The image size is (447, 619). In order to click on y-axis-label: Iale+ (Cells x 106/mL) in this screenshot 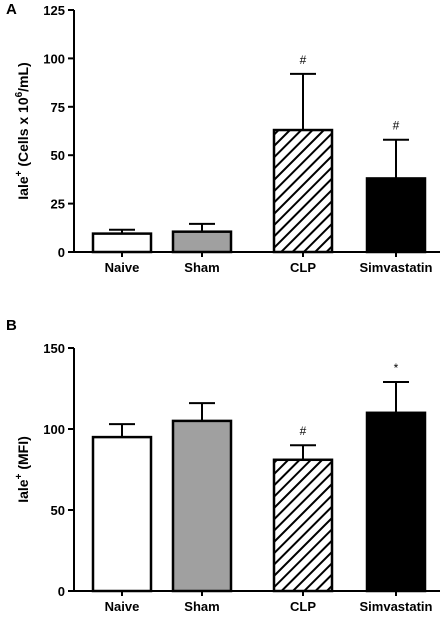, I will do `click(22, 130)`.